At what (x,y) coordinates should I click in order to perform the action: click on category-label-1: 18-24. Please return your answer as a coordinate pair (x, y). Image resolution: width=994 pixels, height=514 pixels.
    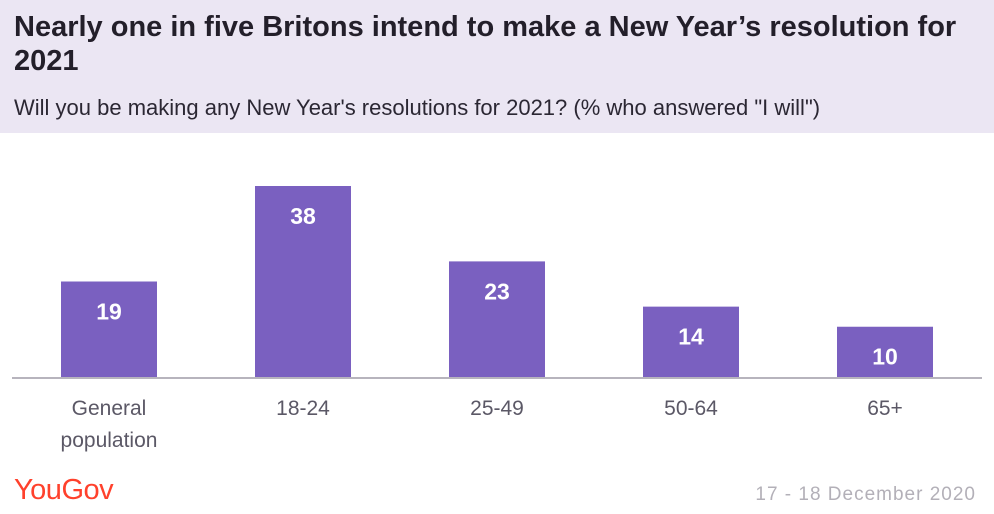
    Looking at the image, I should click on (303, 408).